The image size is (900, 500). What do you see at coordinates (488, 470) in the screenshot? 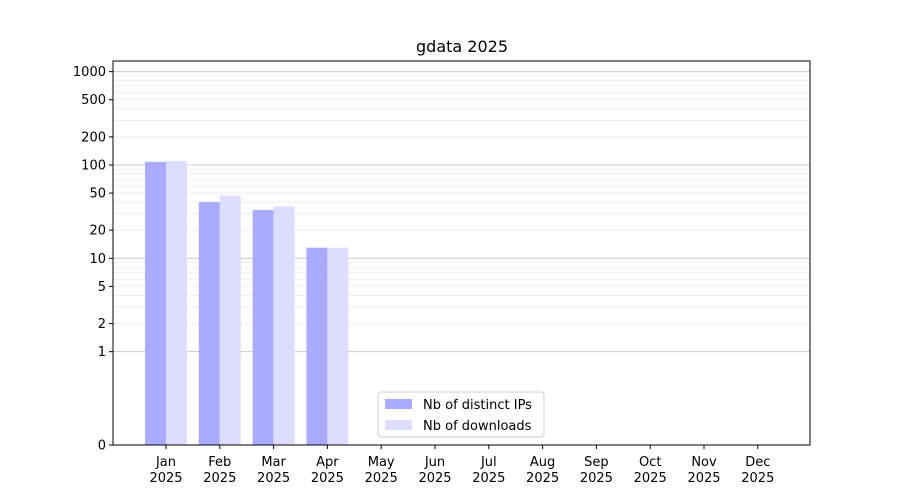
I see `x-tick-label: Jul 2025` at bounding box center [488, 470].